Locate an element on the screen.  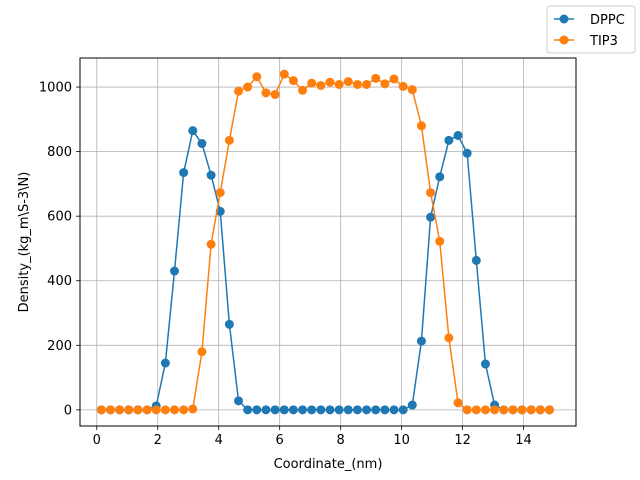
legend-marker-dppc is located at coordinates (564, 19).